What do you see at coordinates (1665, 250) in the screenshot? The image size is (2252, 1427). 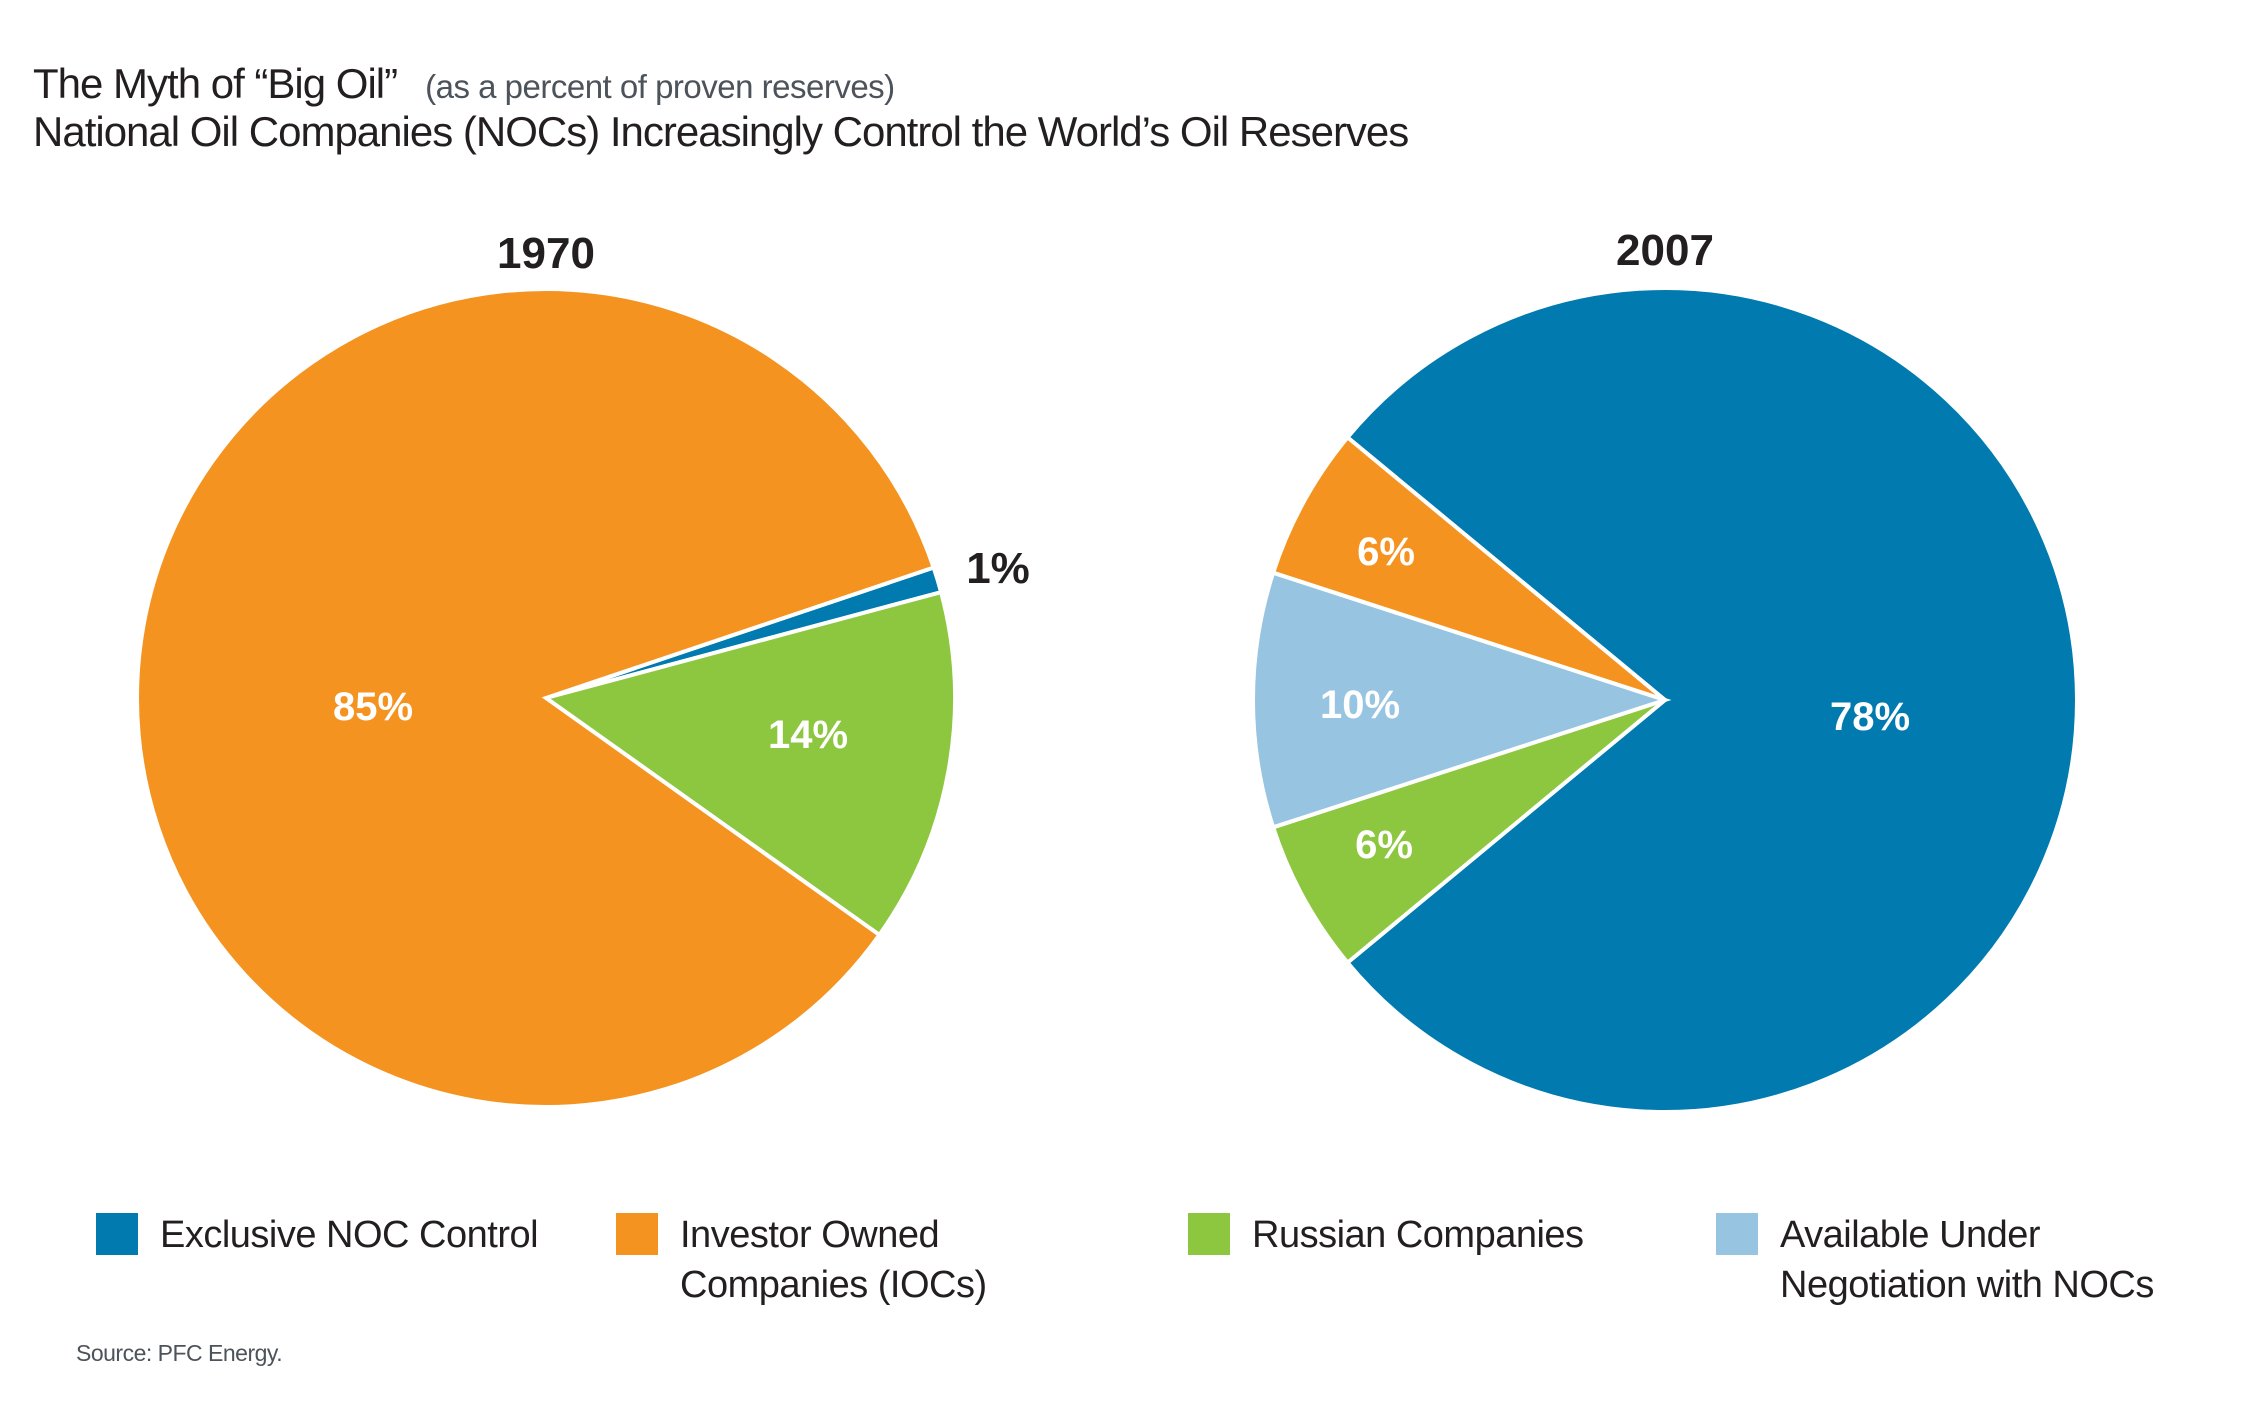 I see `pie-title: 2007` at bounding box center [1665, 250].